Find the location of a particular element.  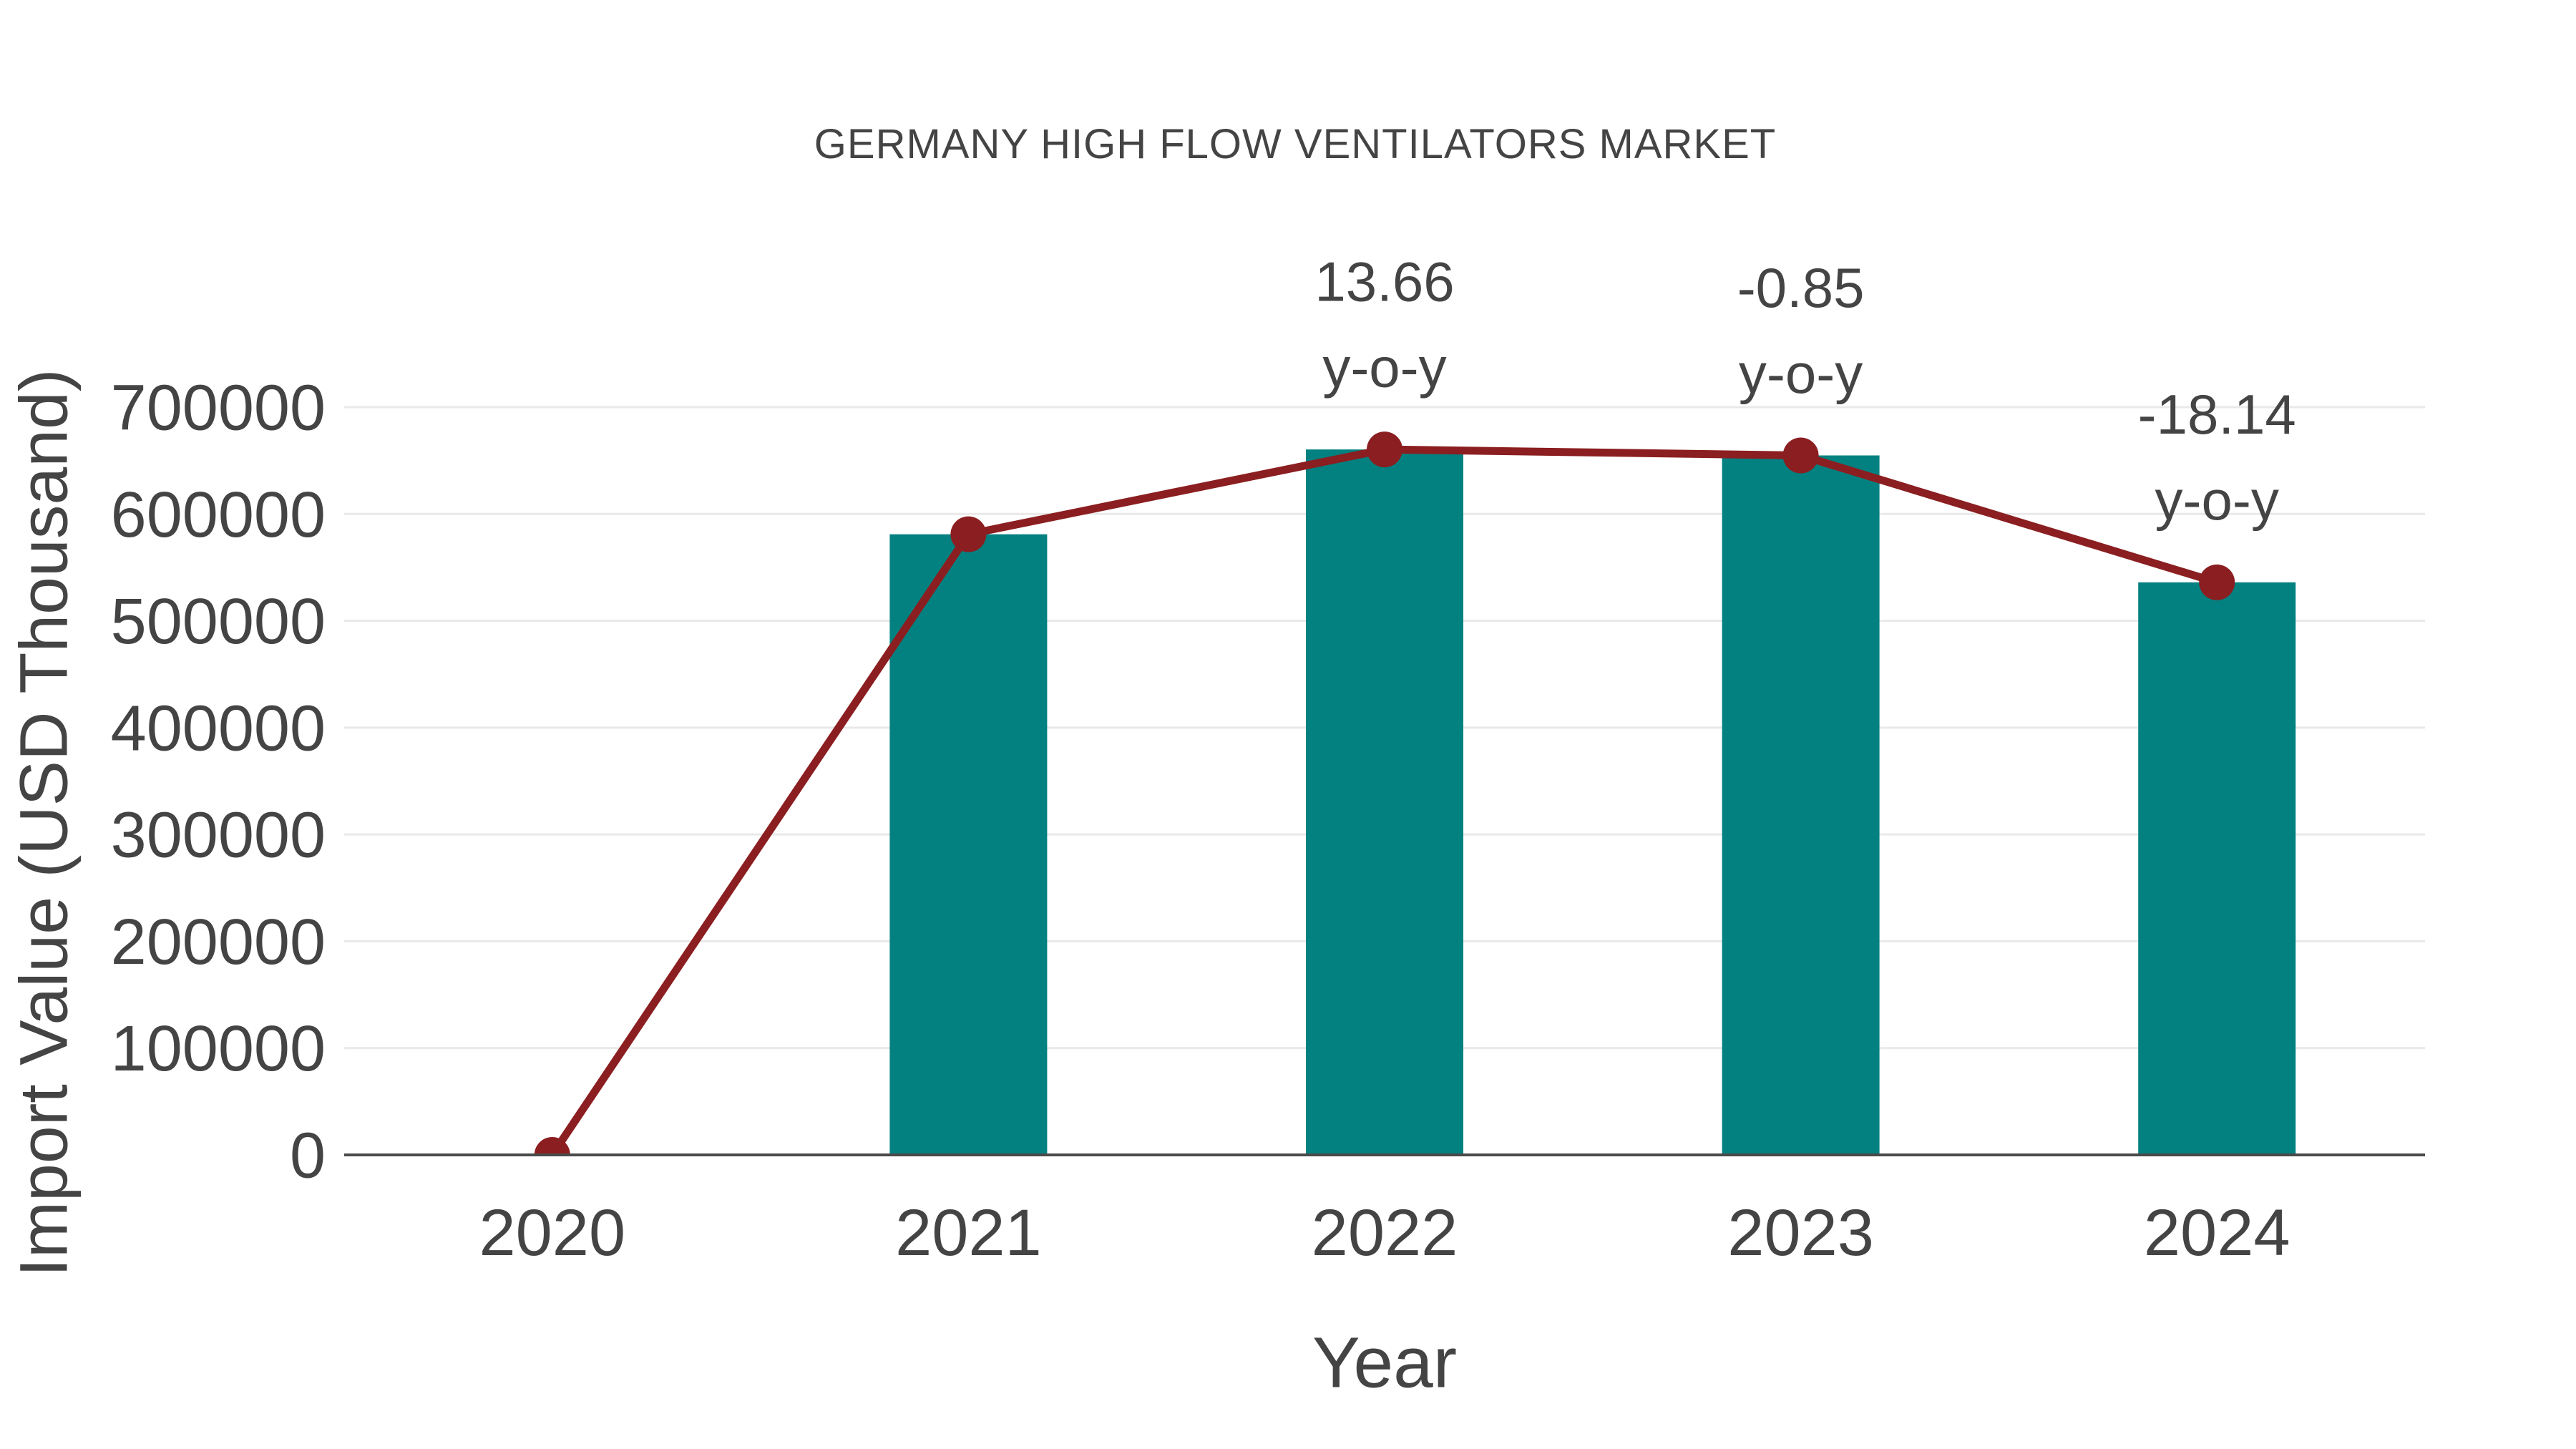

y-tick-label: 700000 is located at coordinates (218, 408).